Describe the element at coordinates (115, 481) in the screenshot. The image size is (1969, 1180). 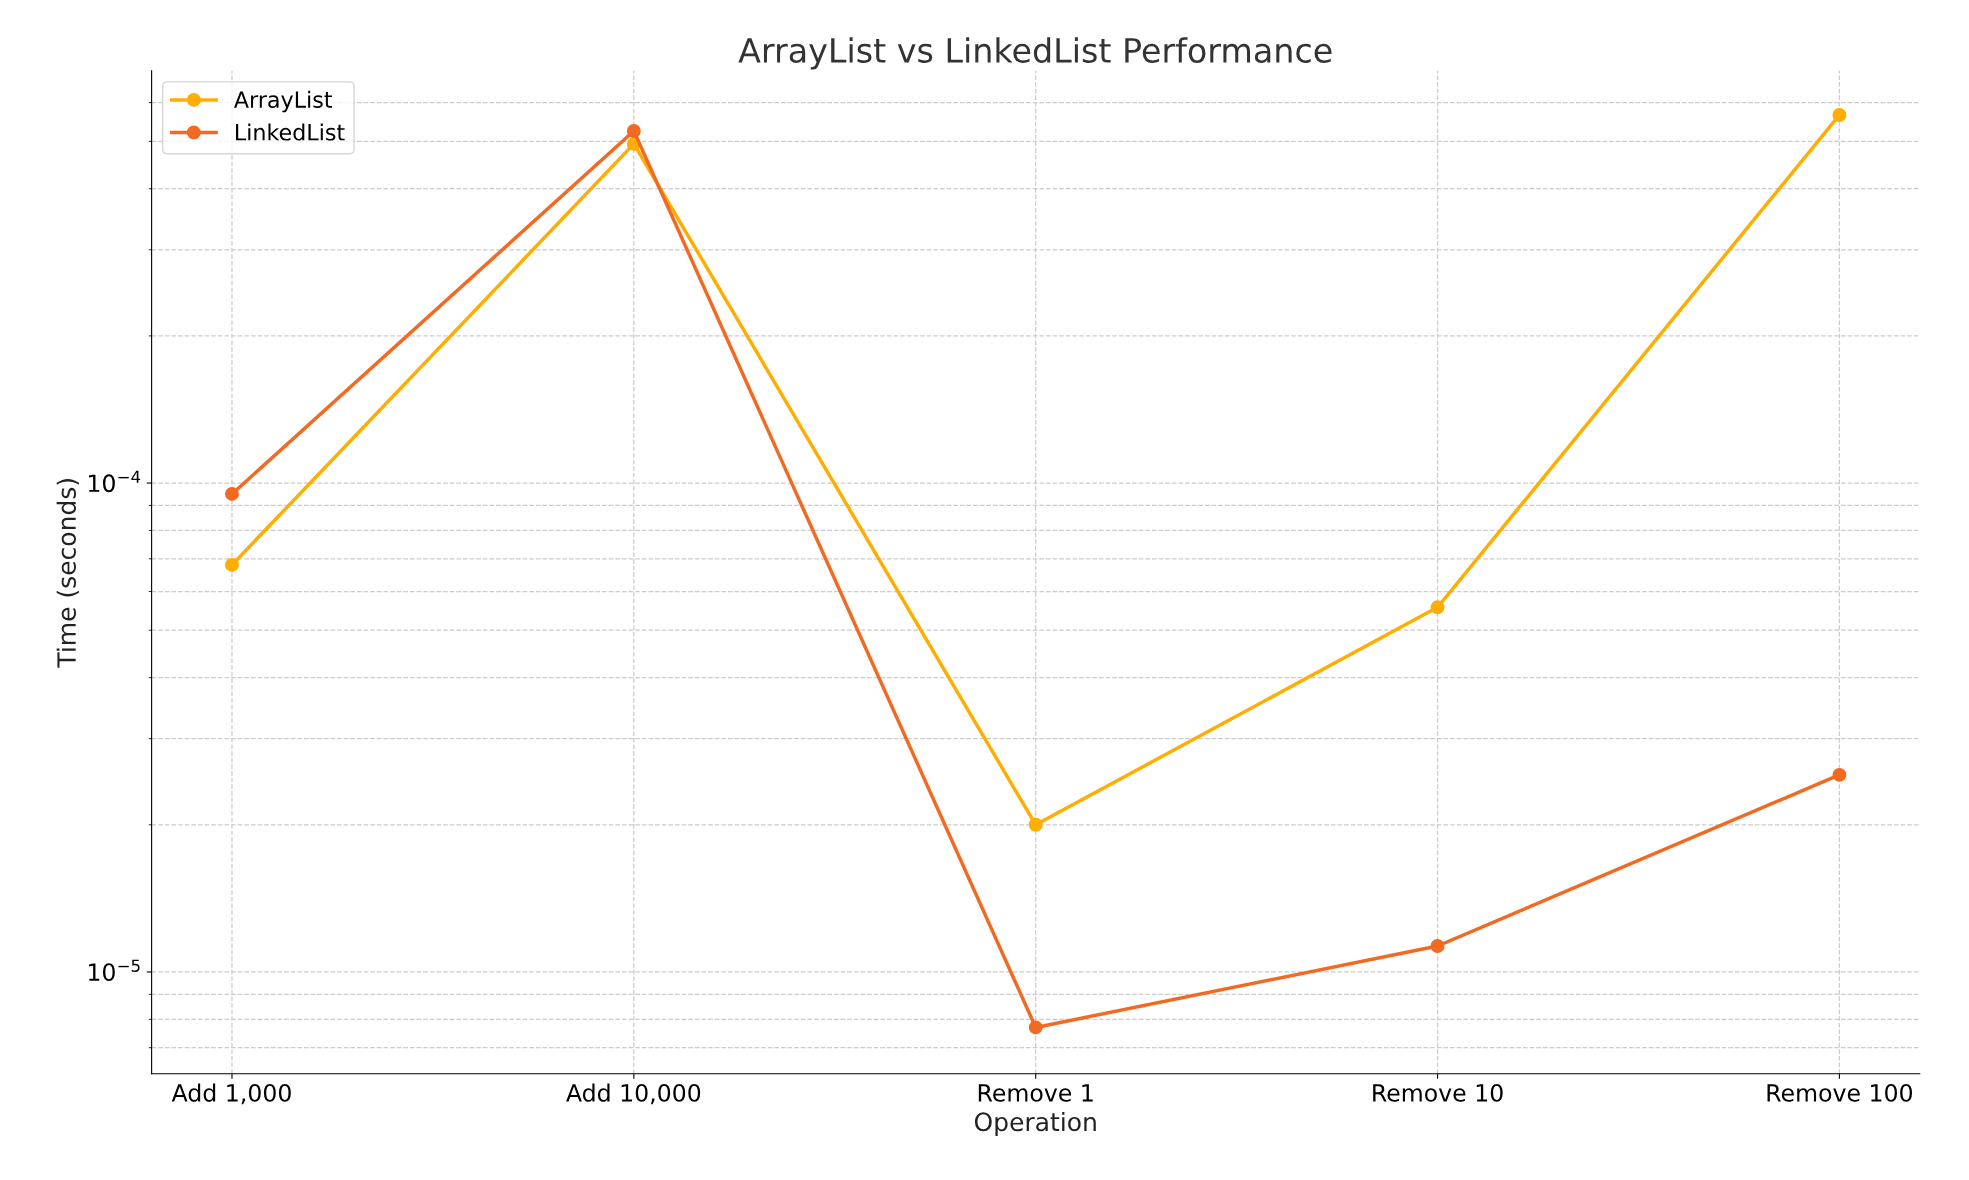
I see `y-tick-label: 10$^{−4}$` at that location.